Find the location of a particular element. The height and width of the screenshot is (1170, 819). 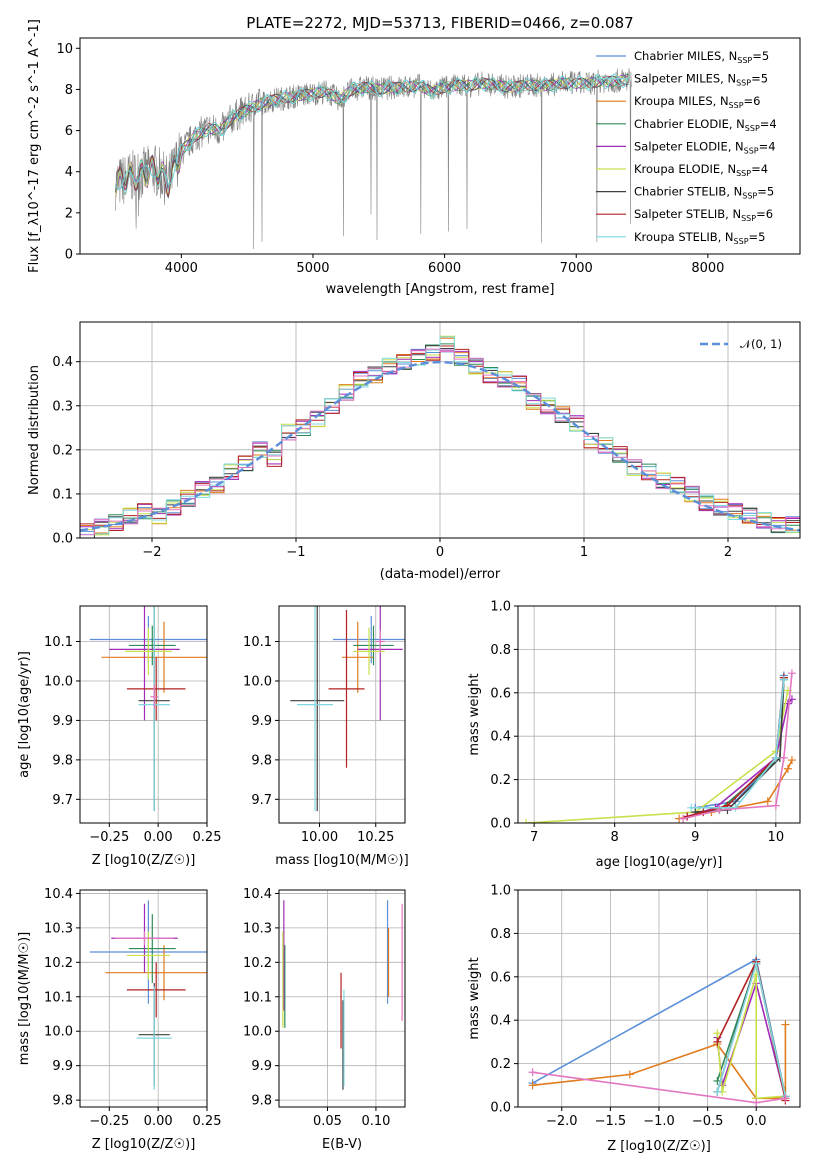

x-tick-label: 7 is located at coordinates (534, 837).